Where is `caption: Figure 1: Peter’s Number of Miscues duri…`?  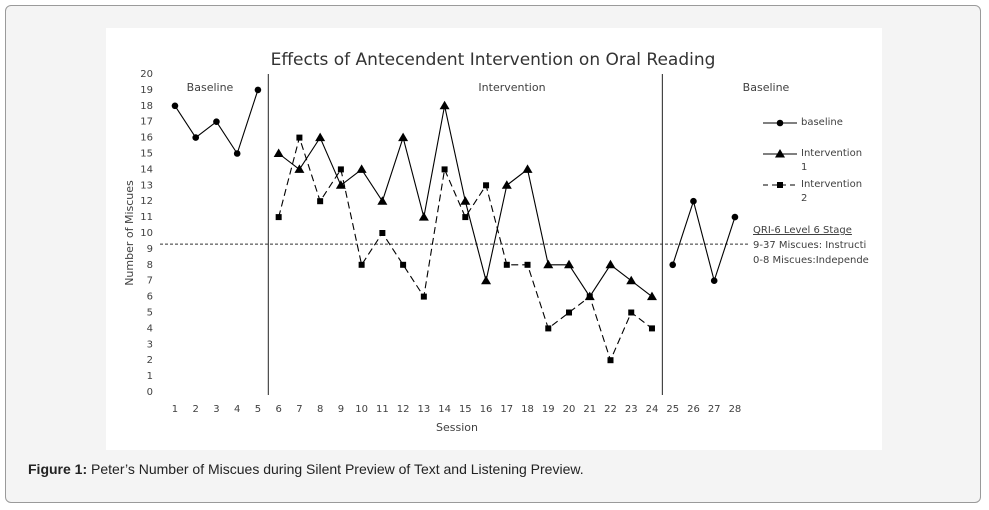 caption: Figure 1: Peter’s Number of Miscues duri… is located at coordinates (306, 469).